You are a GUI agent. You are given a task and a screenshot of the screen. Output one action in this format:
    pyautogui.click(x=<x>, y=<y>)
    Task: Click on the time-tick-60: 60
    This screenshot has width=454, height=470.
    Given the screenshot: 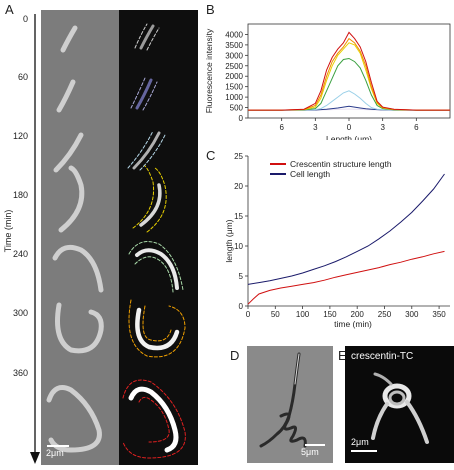 What is the action you would take?
    pyautogui.click(x=22, y=77)
    